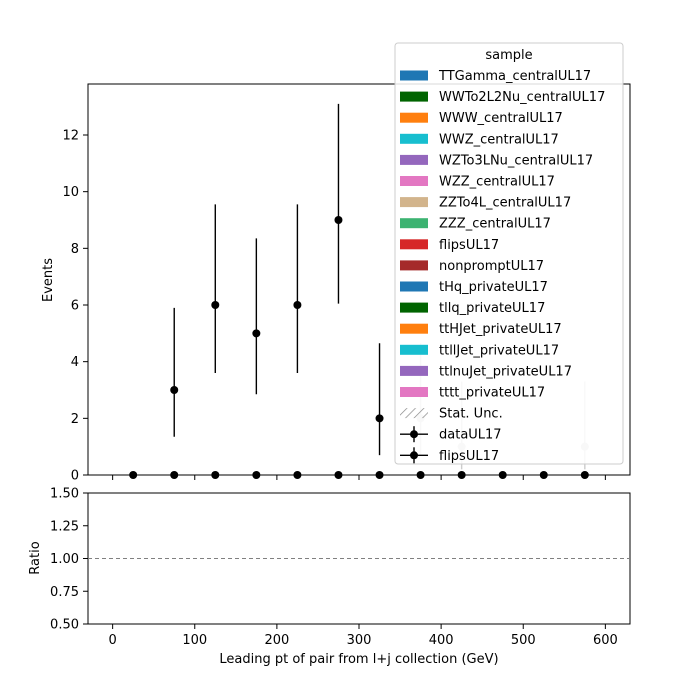  Describe the element at coordinates (491, 266) in the screenshot. I see `legend-label: nonpromptUL17` at that location.